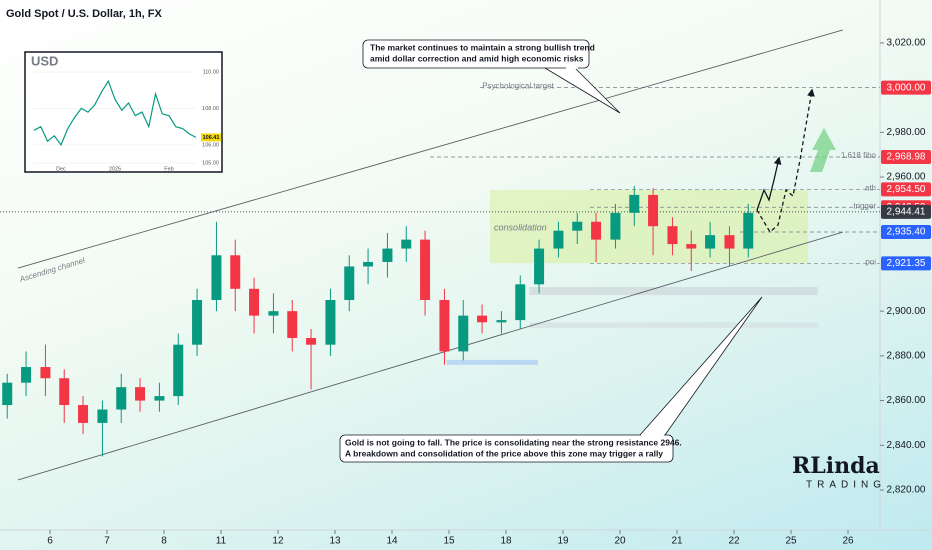  What do you see at coordinates (620, 541) in the screenshot?
I see `x-tick-label: 20` at bounding box center [620, 541].